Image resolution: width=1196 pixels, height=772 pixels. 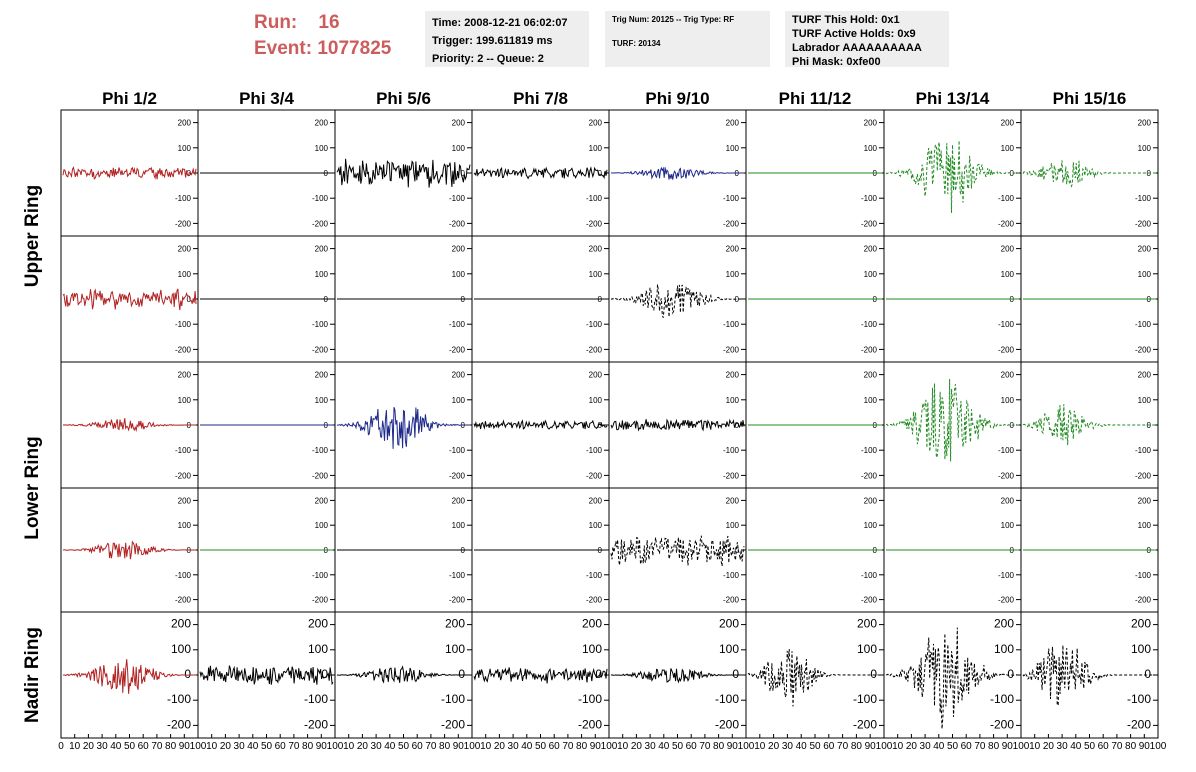 I want to click on x-tick-label: 70, so click(x=157, y=746).